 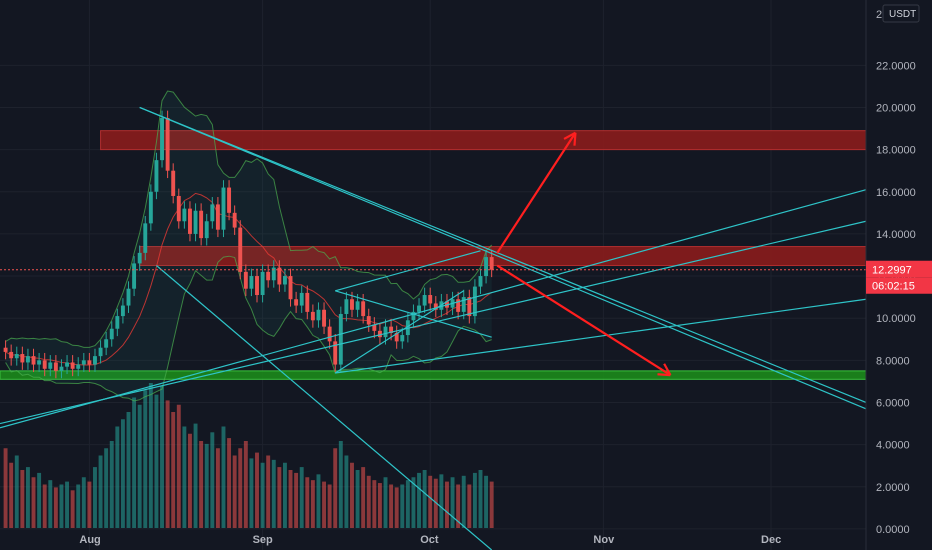 I want to click on y-tick-label: 18.0000, so click(x=896, y=151).